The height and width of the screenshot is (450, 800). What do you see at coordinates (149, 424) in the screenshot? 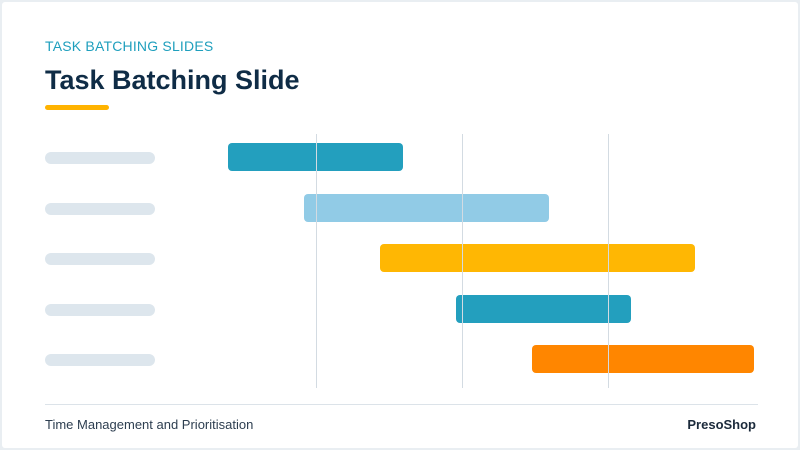
I see `footer-topic: Time Management and Prioritisation` at bounding box center [149, 424].